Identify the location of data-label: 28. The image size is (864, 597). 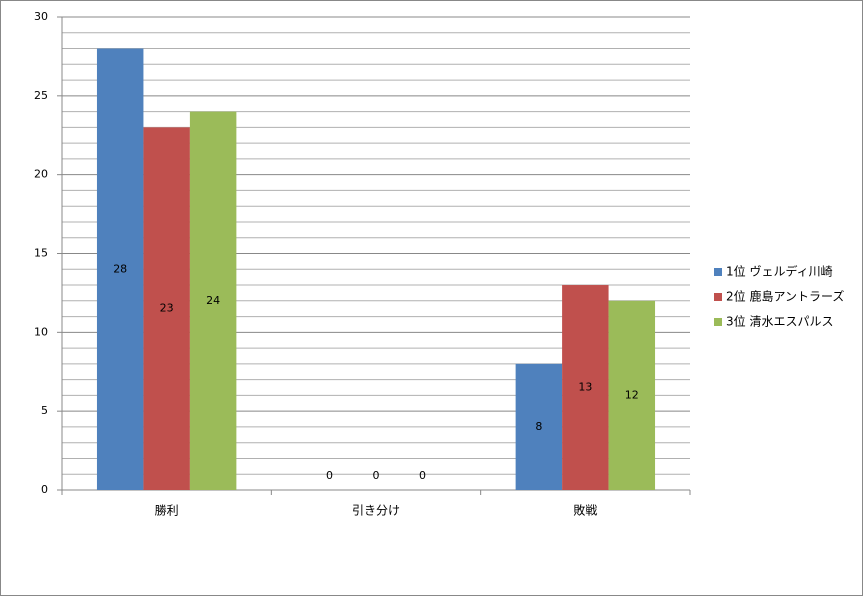
(120, 268).